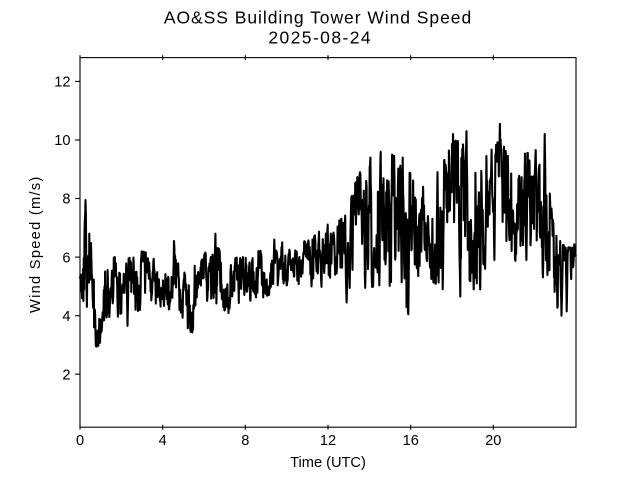 The width and height of the screenshot is (640, 480). What do you see at coordinates (411, 441) in the screenshot?
I see `svg-text: 16` at bounding box center [411, 441].